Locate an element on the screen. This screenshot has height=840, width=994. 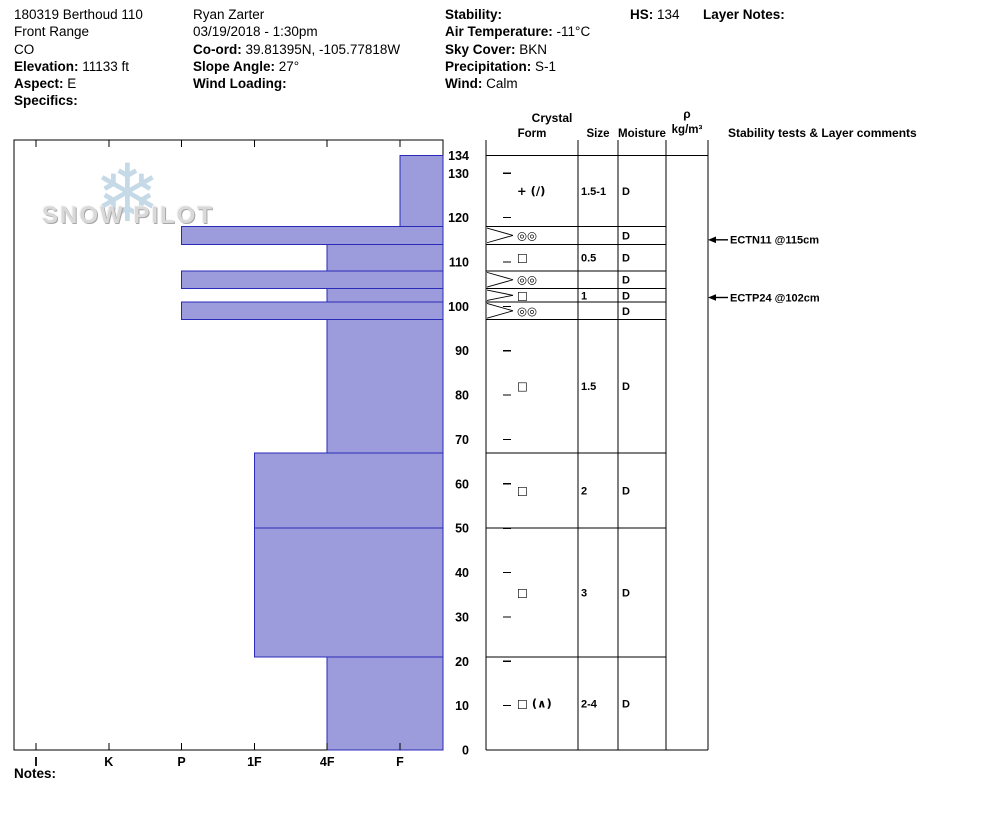
header-line: Slope Angle: 27° is located at coordinates (246, 66).